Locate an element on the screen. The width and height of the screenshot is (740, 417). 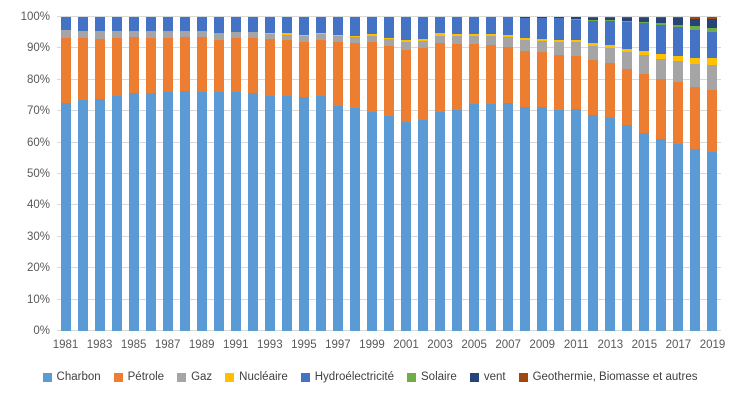
y-axis-label: 40% is located at coordinates (38, 205).